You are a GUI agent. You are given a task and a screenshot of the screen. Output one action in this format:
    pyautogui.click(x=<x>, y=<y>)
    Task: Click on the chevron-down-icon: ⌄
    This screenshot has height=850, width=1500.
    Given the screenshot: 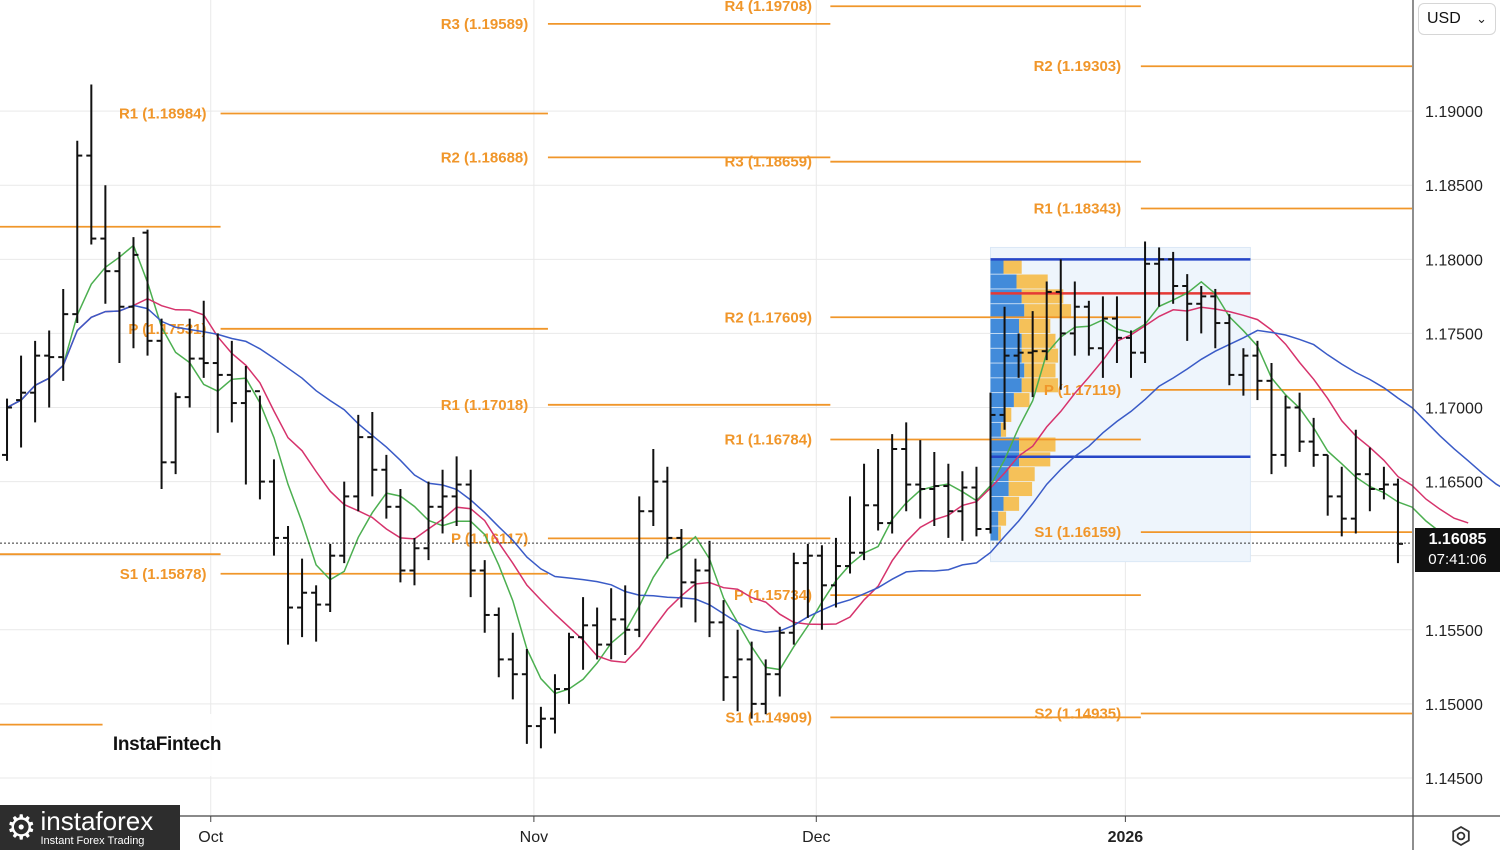 What is the action you would take?
    pyautogui.click(x=1481, y=18)
    